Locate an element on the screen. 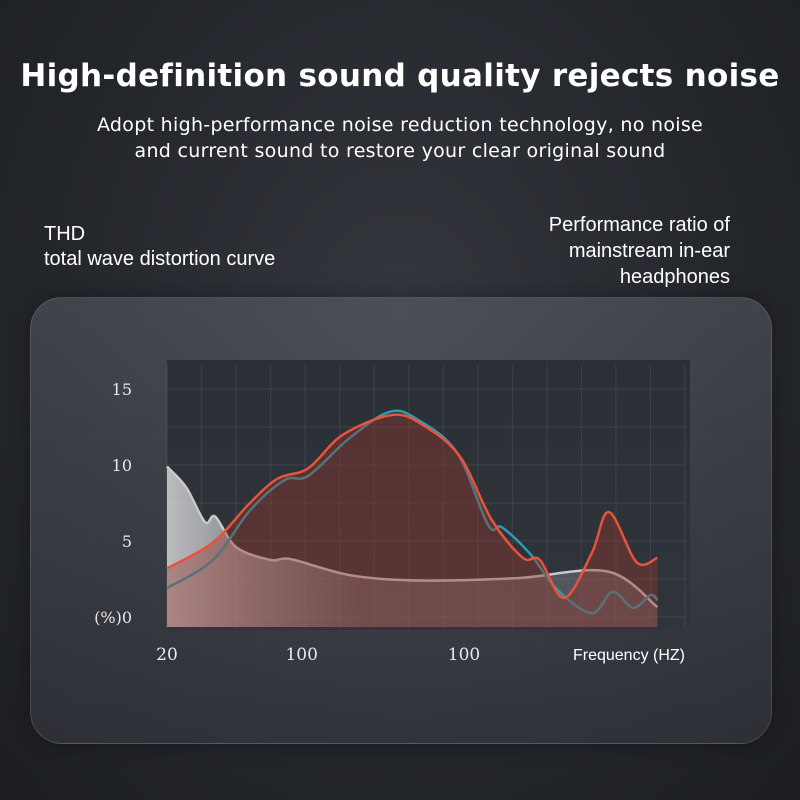 The width and height of the screenshot is (800, 800). comparison-label-line-3: headphones is located at coordinates (674, 277).